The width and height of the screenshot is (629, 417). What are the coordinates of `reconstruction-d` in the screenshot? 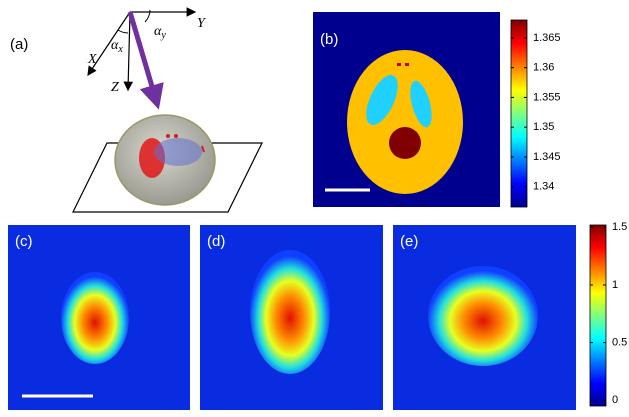 It's located at (291, 317).